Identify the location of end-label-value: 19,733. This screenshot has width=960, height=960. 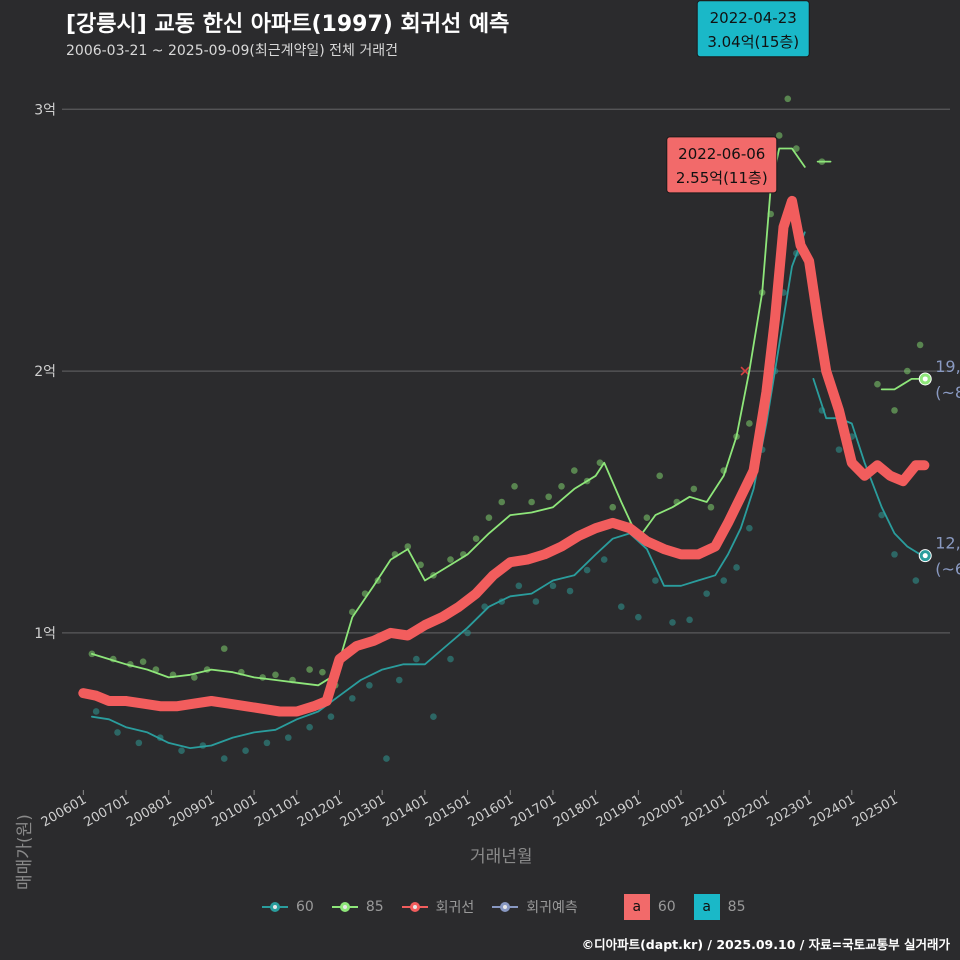
(947, 366).